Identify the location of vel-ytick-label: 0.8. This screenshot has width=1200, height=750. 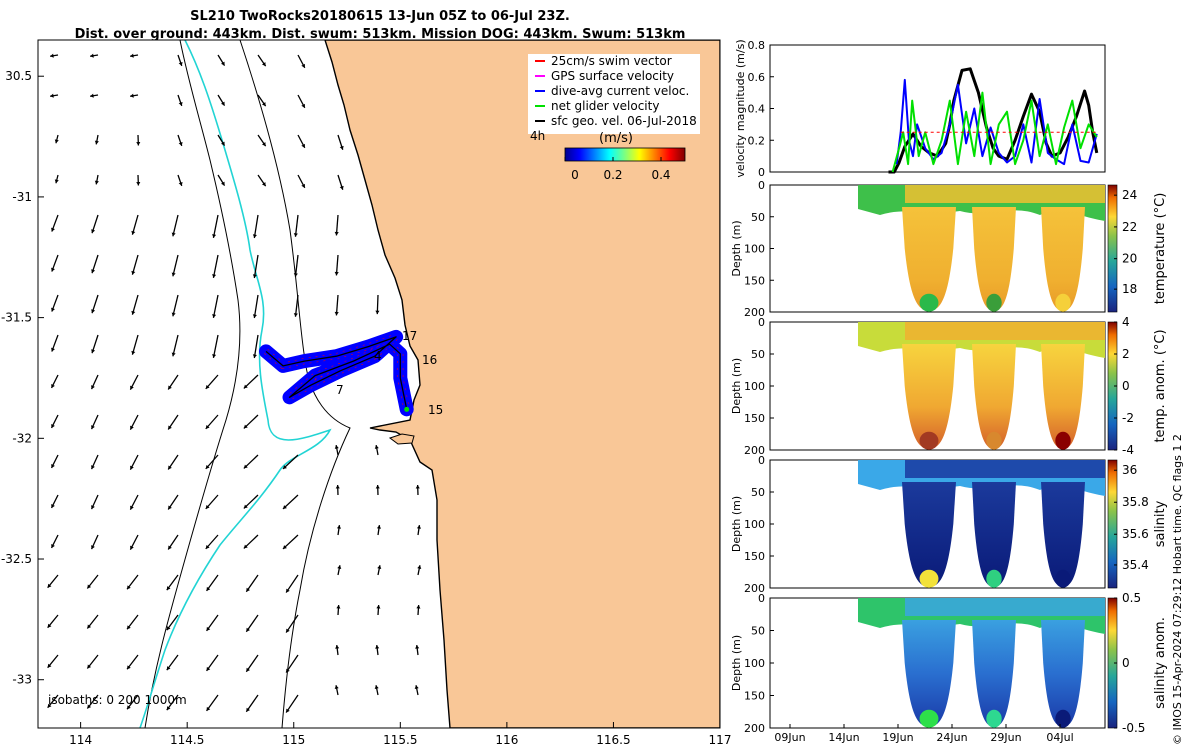
(757, 45).